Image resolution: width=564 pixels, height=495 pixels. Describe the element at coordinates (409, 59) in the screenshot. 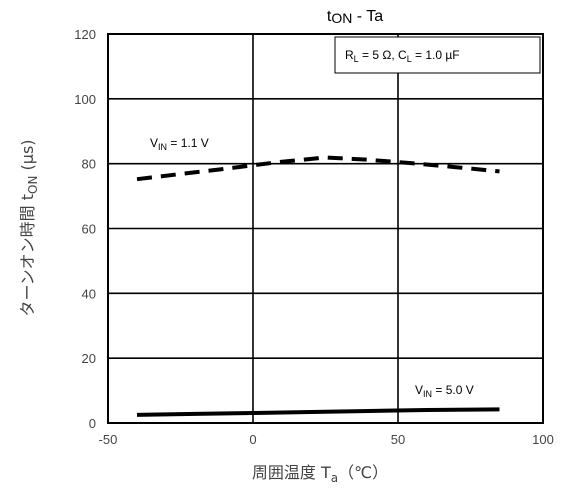

I see `legend-c-sub: L` at that location.